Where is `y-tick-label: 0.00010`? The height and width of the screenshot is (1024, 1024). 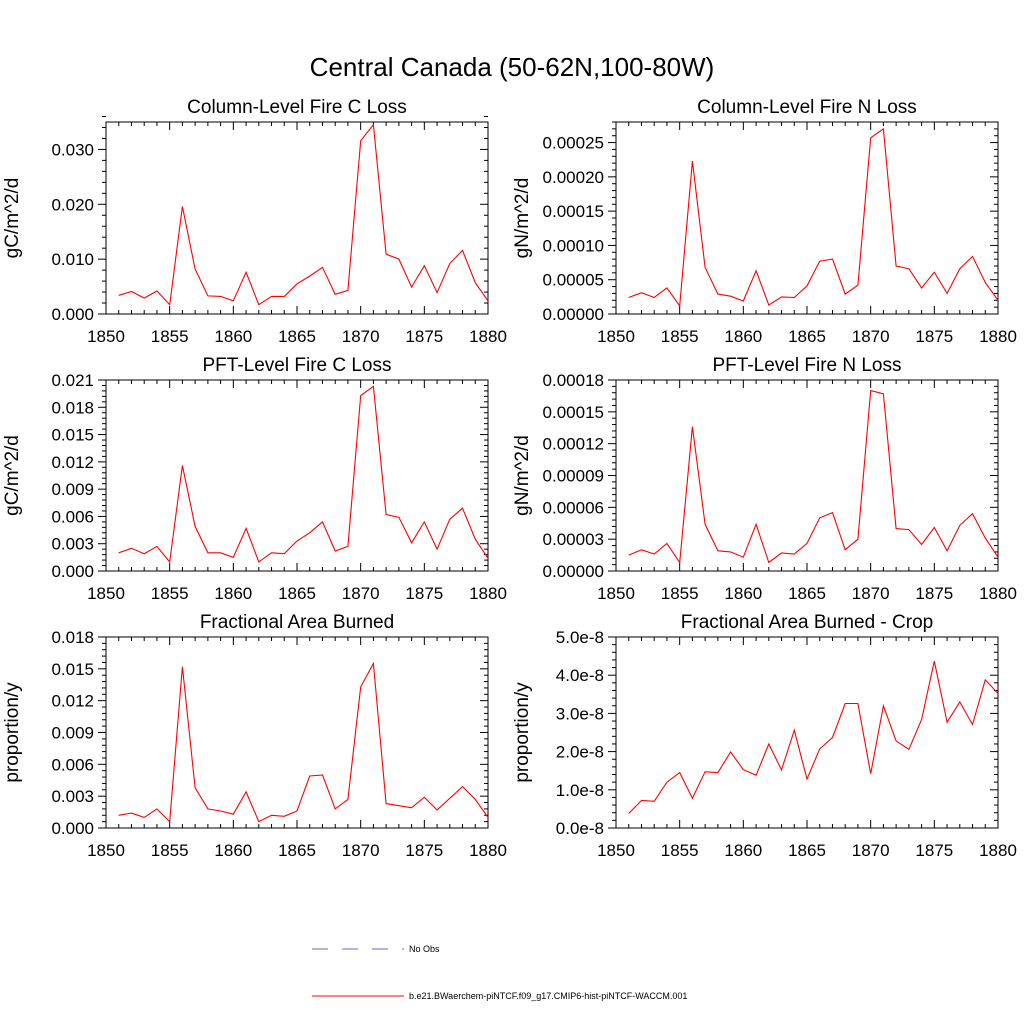
y-tick-label: 0.00010 is located at coordinates (573, 245).